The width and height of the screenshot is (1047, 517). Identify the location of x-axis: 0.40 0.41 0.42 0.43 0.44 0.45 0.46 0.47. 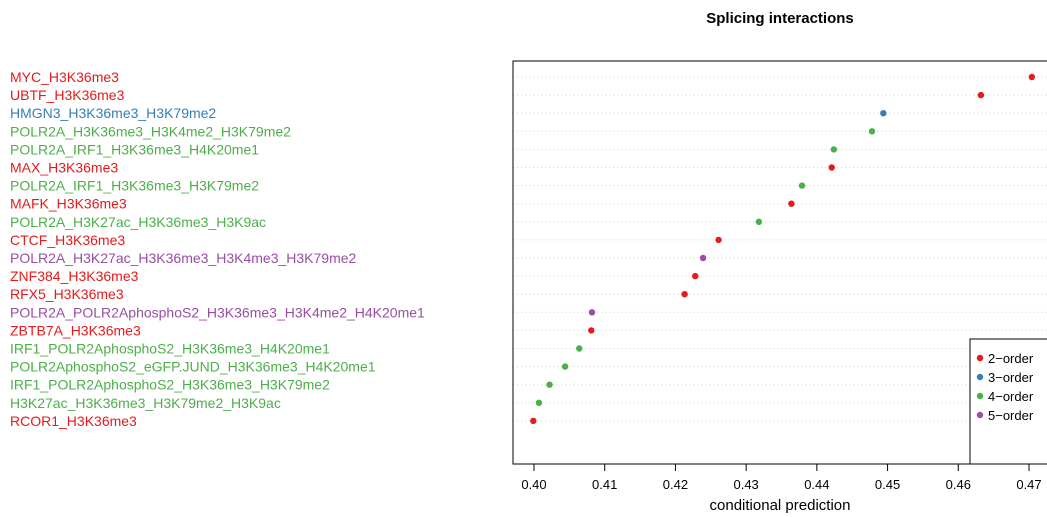
(781, 477).